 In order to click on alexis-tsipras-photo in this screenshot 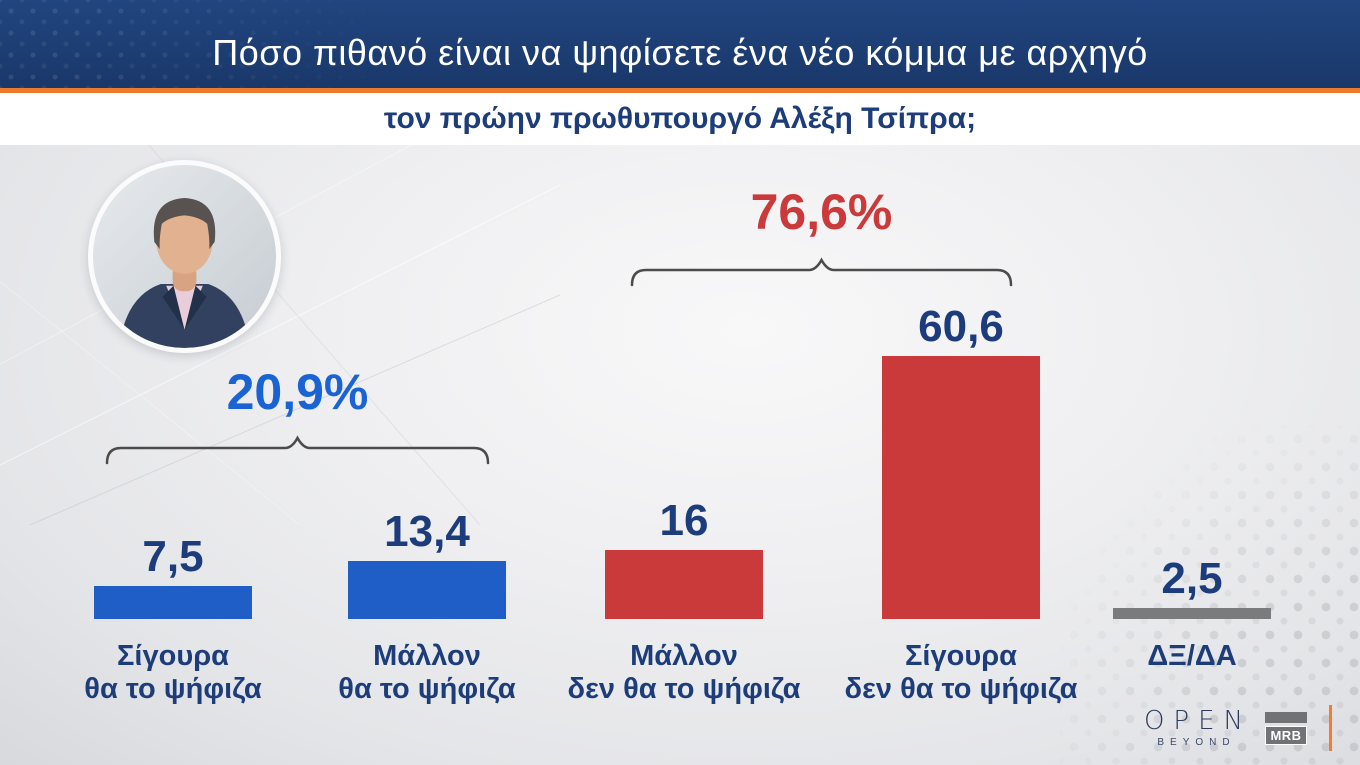, I will do `click(184, 256)`.